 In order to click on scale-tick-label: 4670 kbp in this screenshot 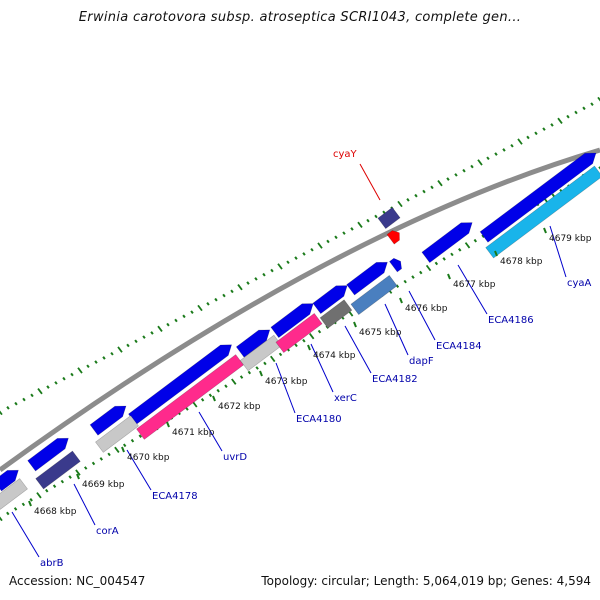, I will do `click(148, 458)`.